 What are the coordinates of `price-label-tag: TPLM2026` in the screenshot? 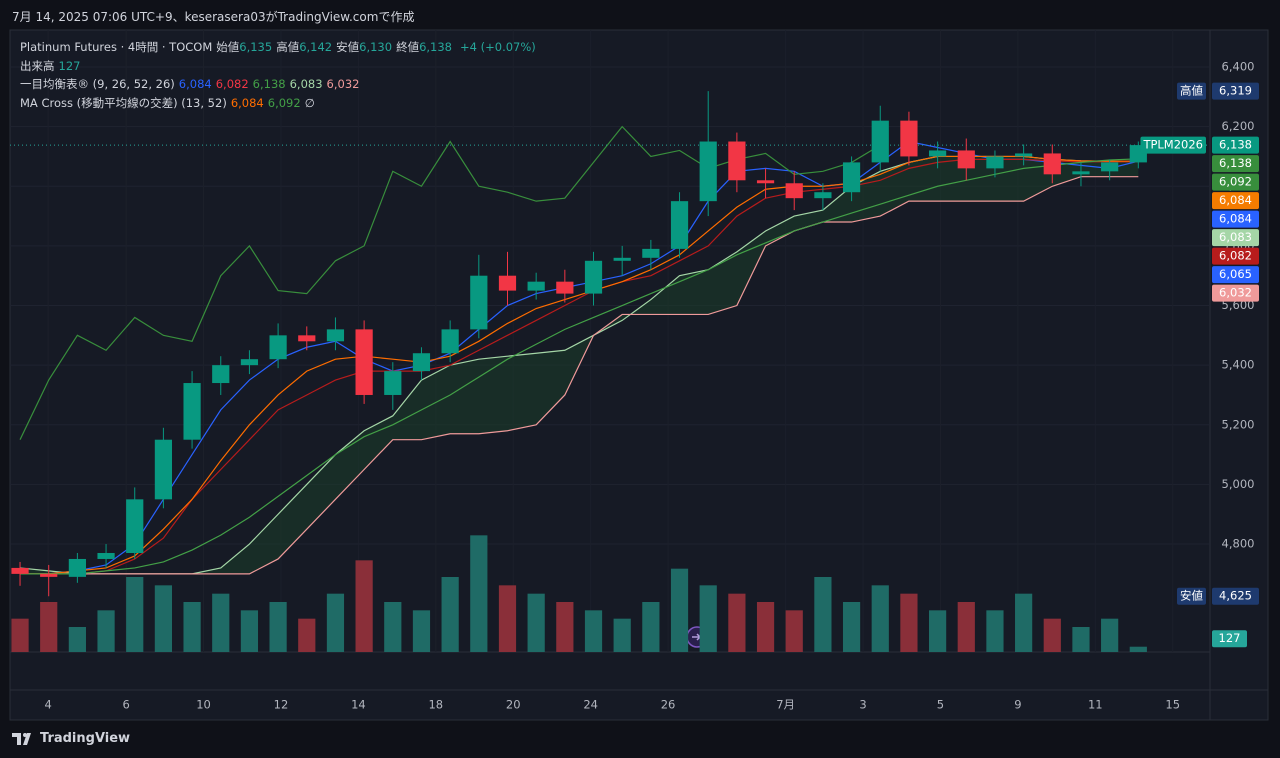 It's located at (1172, 145).